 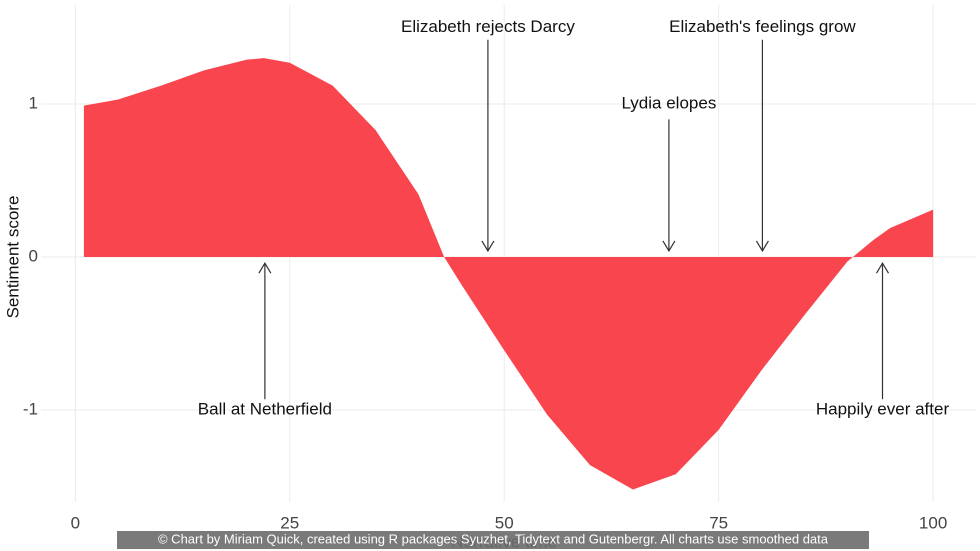 I want to click on x-tick-label: 75, so click(x=718, y=522).